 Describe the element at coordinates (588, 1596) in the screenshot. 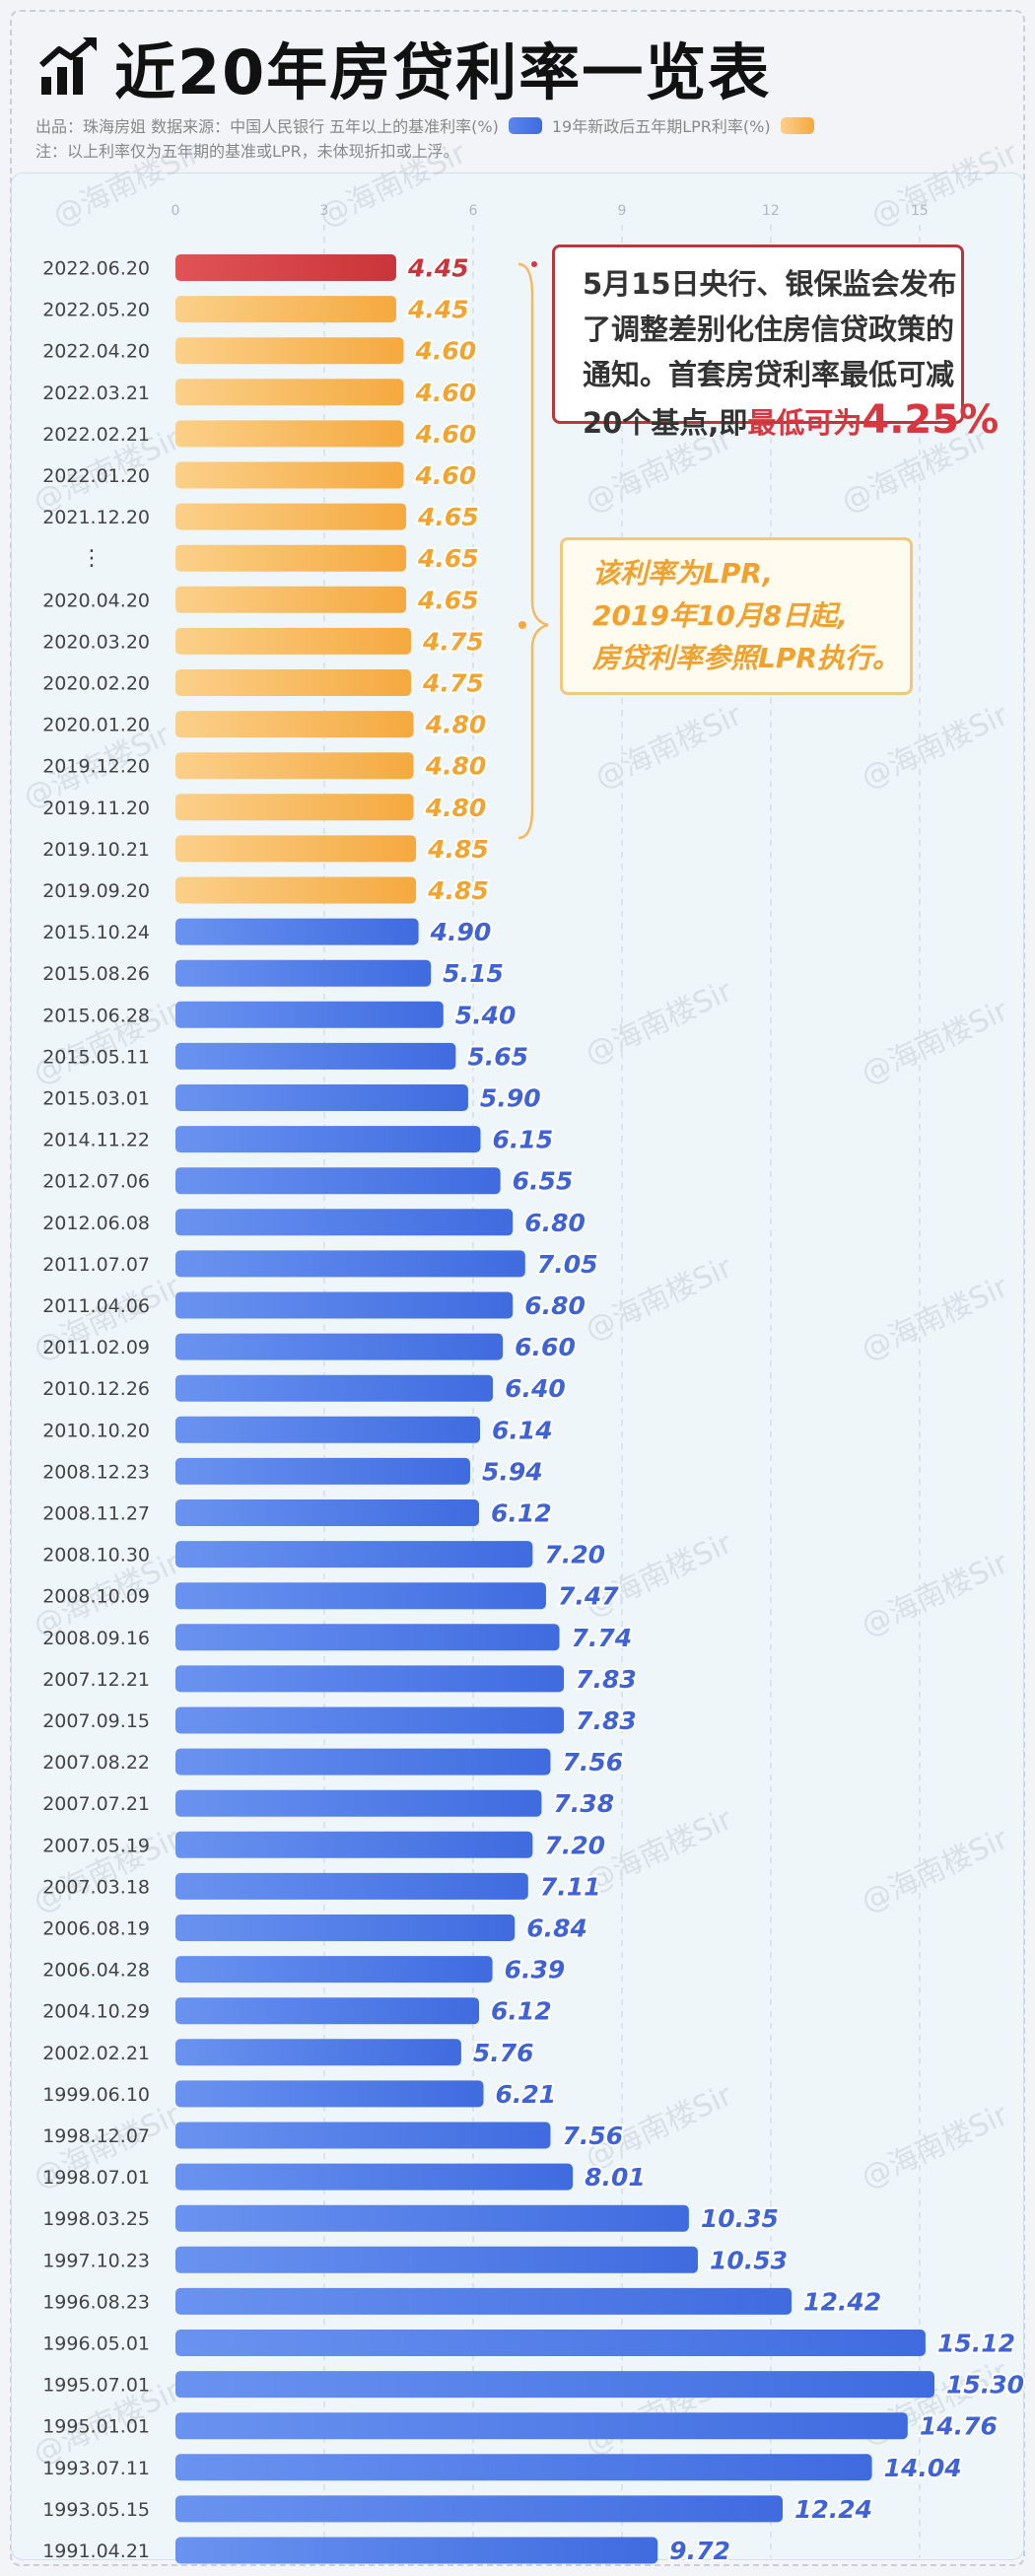

I see `value-label: 7.47` at that location.